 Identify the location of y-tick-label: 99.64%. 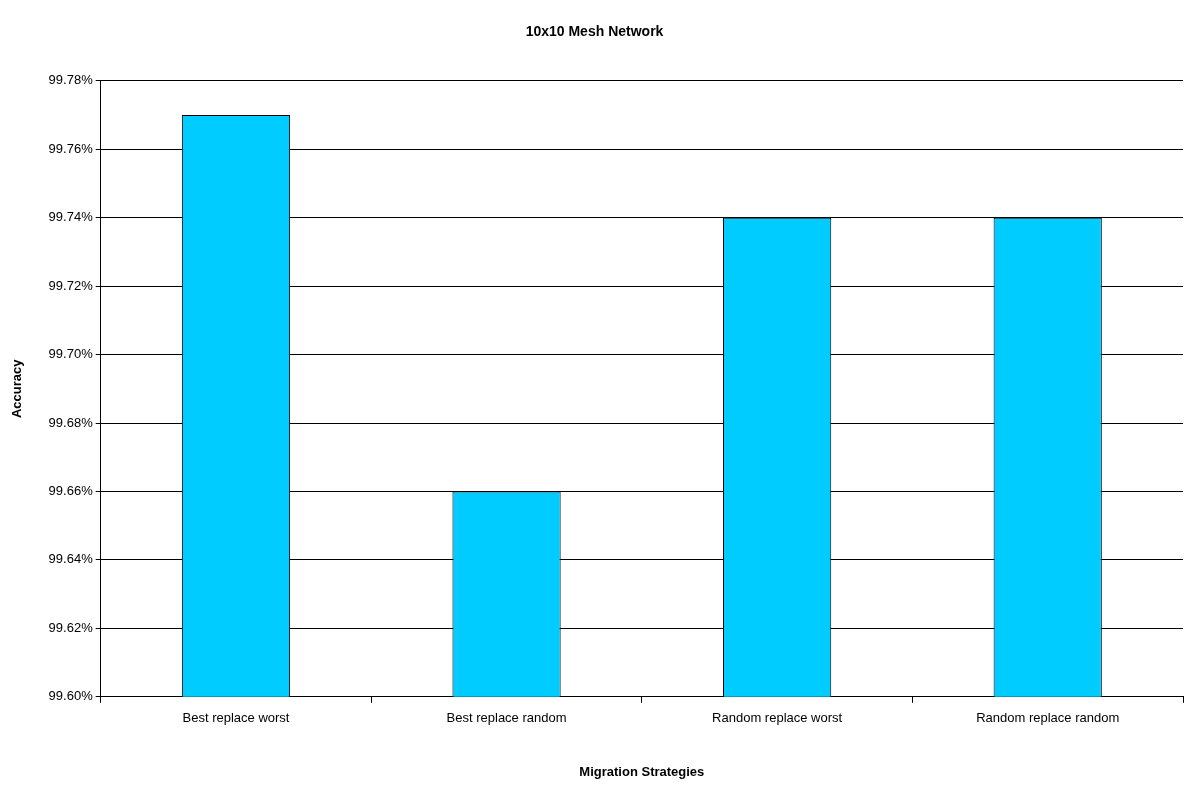
(71, 559).